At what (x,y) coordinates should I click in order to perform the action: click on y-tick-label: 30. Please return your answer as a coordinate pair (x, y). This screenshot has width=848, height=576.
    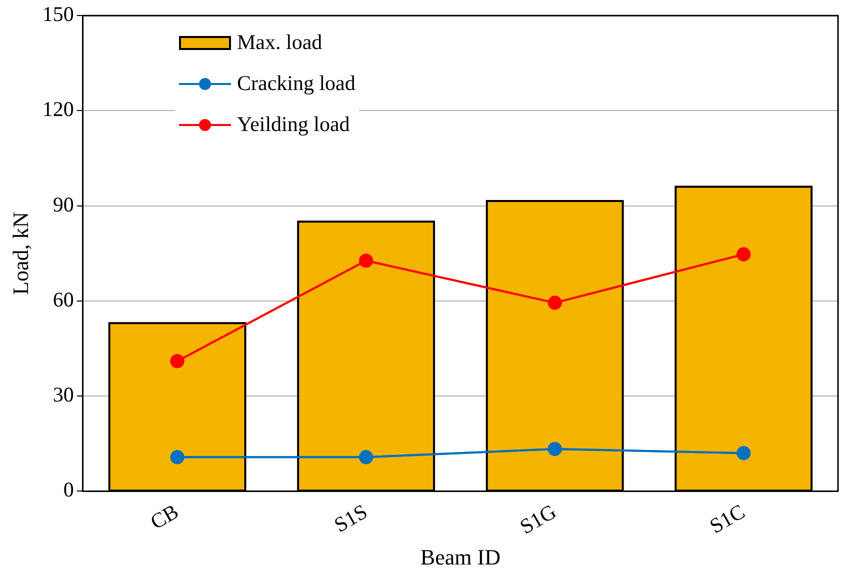
    Looking at the image, I should click on (63, 394).